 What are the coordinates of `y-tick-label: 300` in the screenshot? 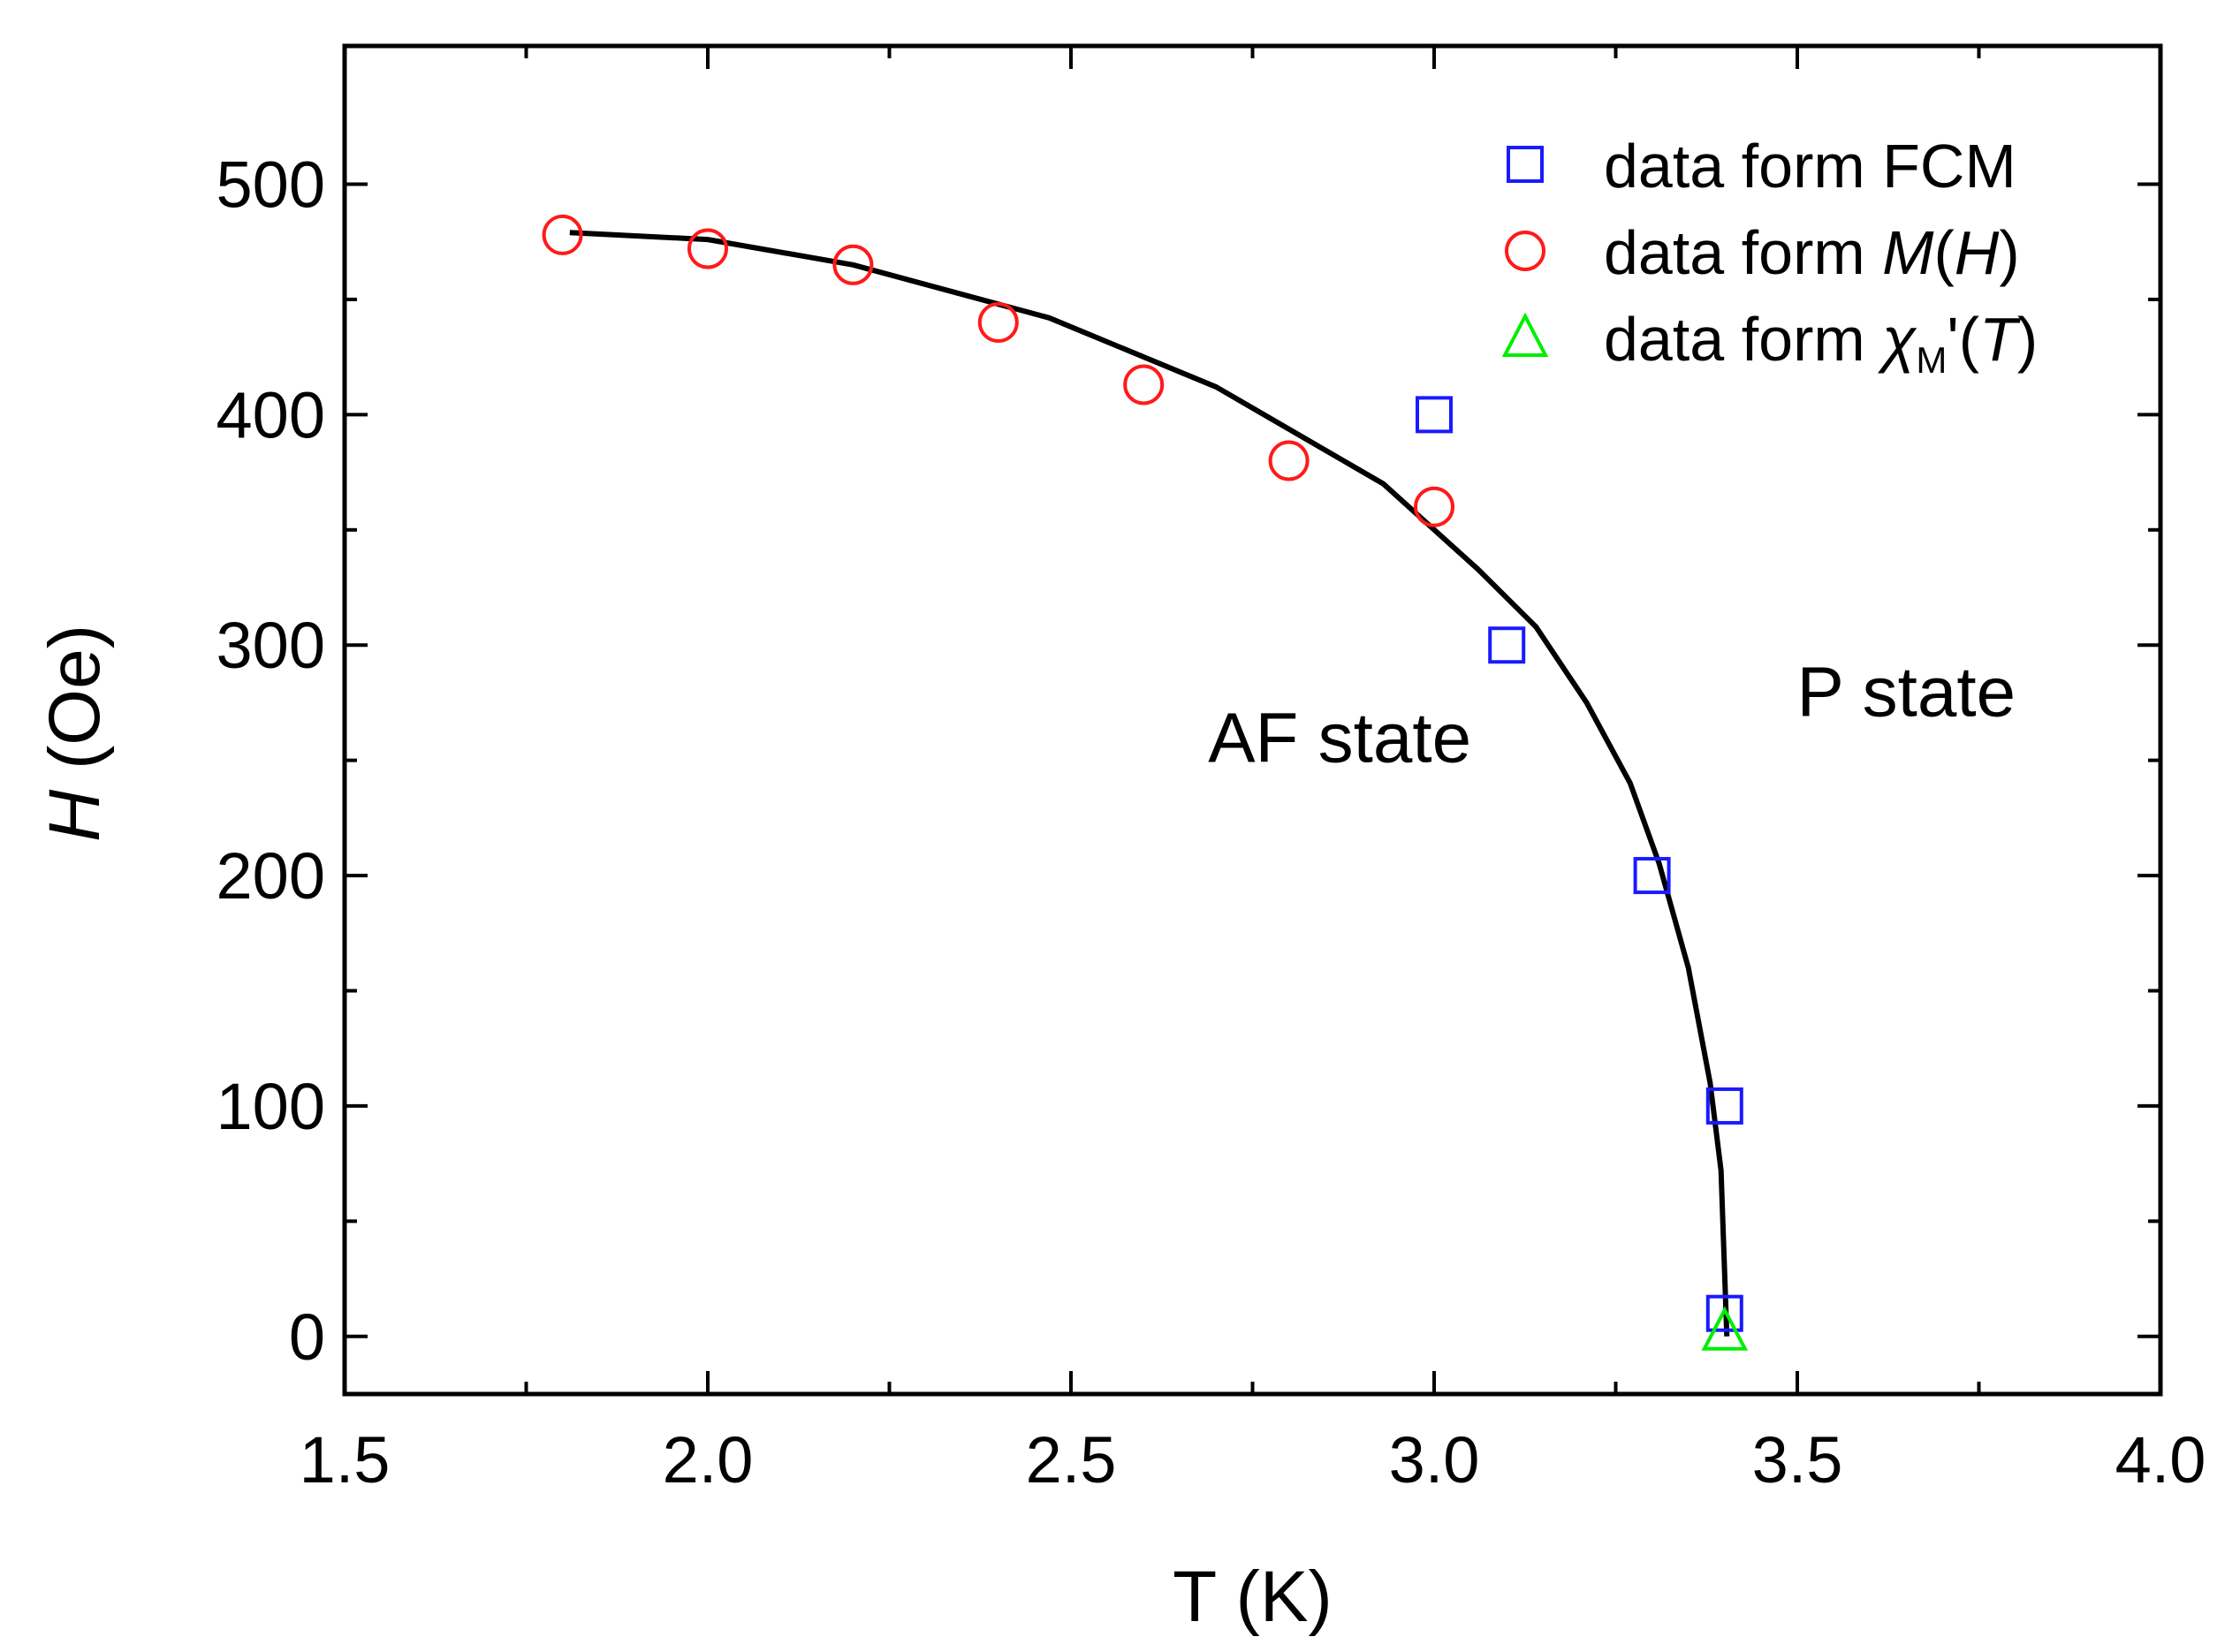 It's located at (270, 645).